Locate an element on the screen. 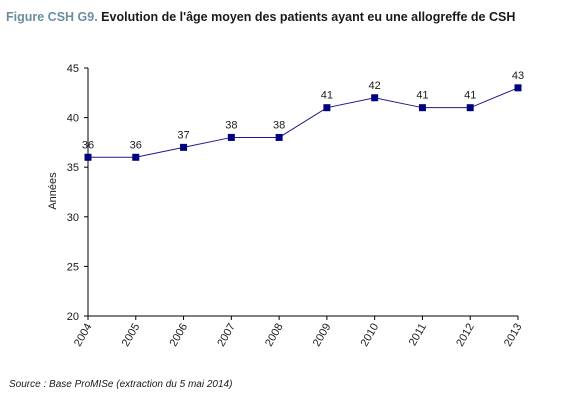  y-axis-title: Années is located at coordinates (53, 191).